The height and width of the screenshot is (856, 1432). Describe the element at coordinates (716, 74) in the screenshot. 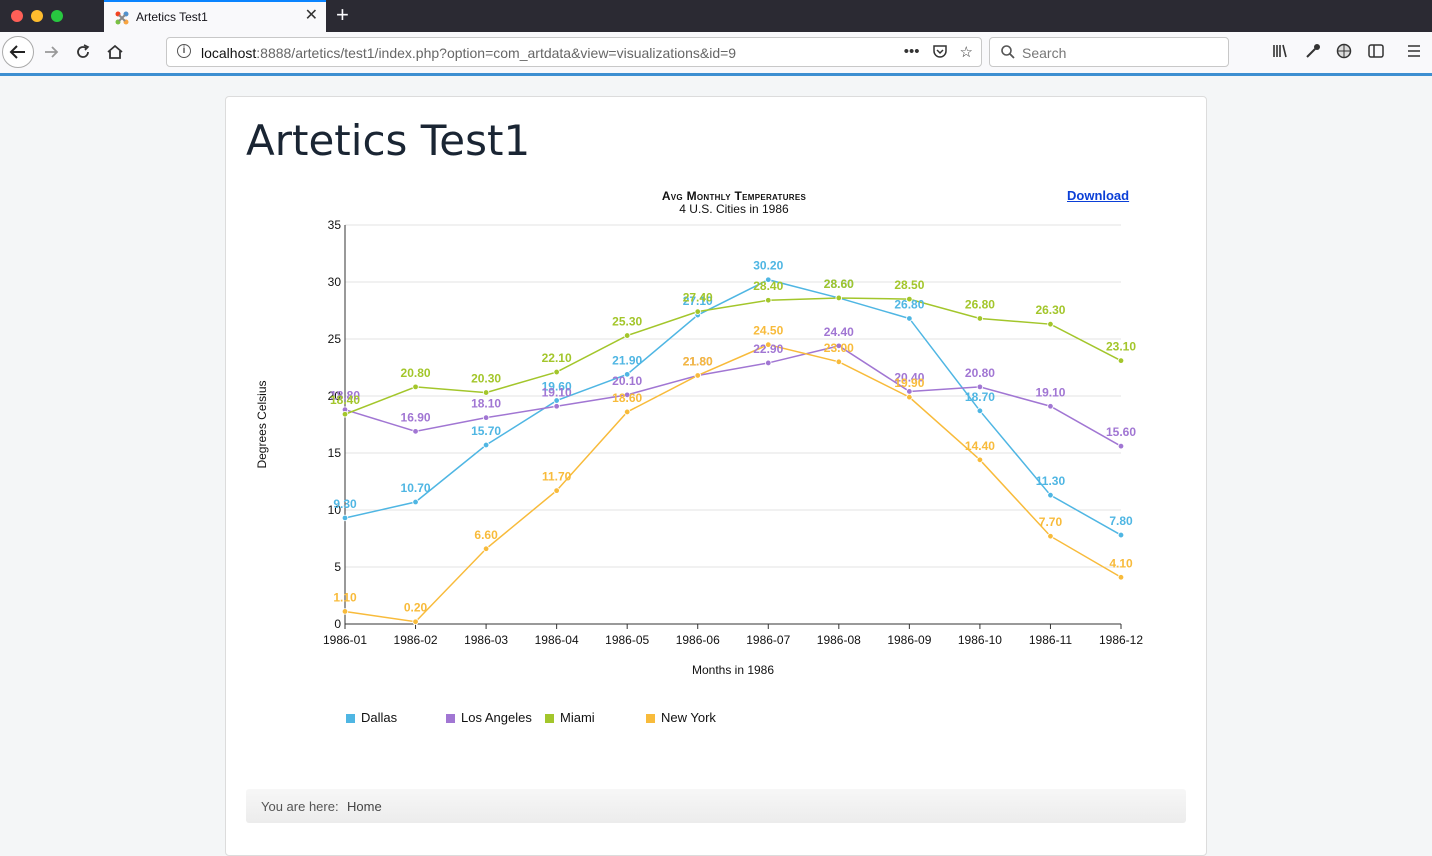

I see `toolbar-separator` at that location.